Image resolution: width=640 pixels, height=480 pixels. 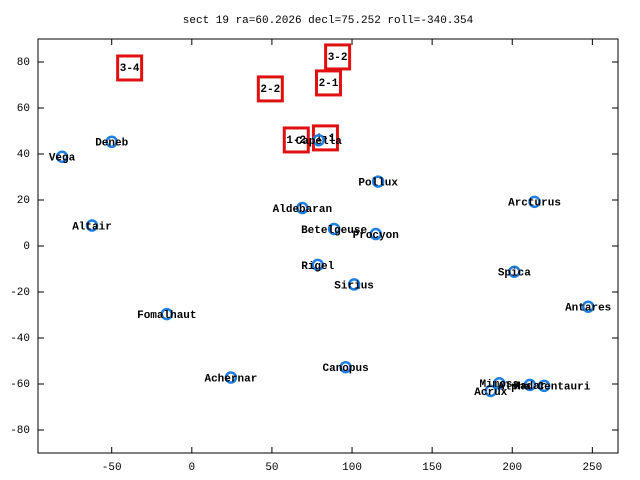 I want to click on x-tick-label: 0, so click(x=192, y=468).